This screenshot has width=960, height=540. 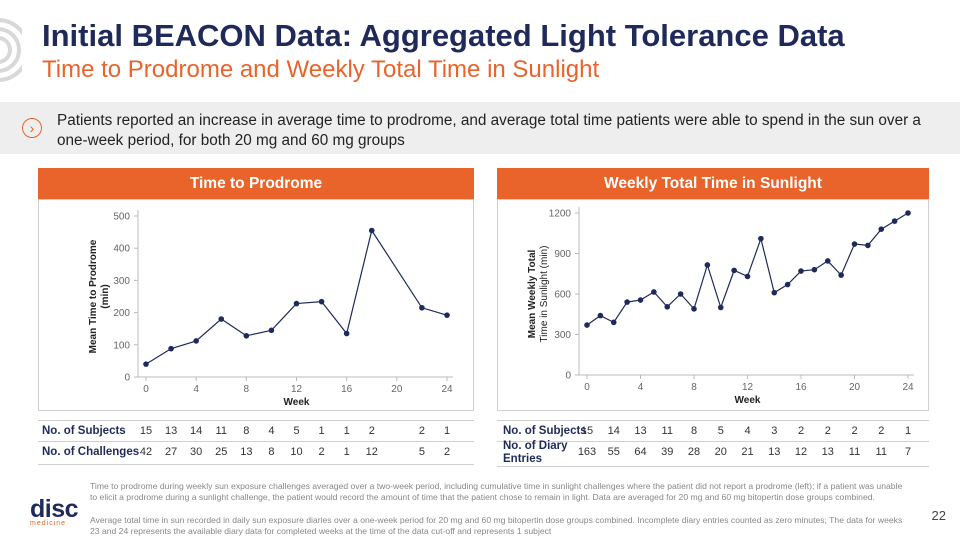 I want to click on table-cell: 39, so click(x=667, y=452).